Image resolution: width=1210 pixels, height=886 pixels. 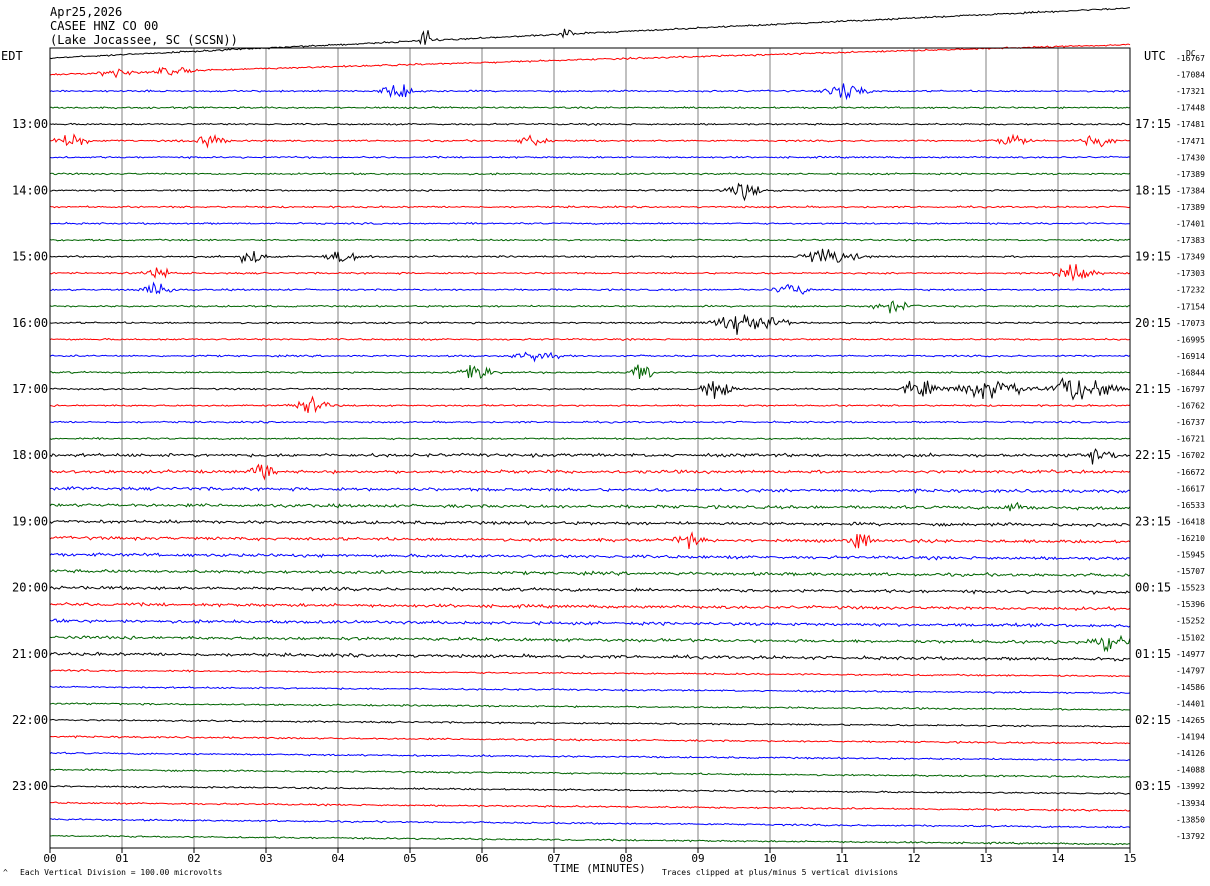 What do you see at coordinates (590, 856) in the screenshot?
I see `x-axis-ticks: 00 01 02 03 04 05 06 07 08 09 10 11 12 13 14 15` at bounding box center [590, 856].